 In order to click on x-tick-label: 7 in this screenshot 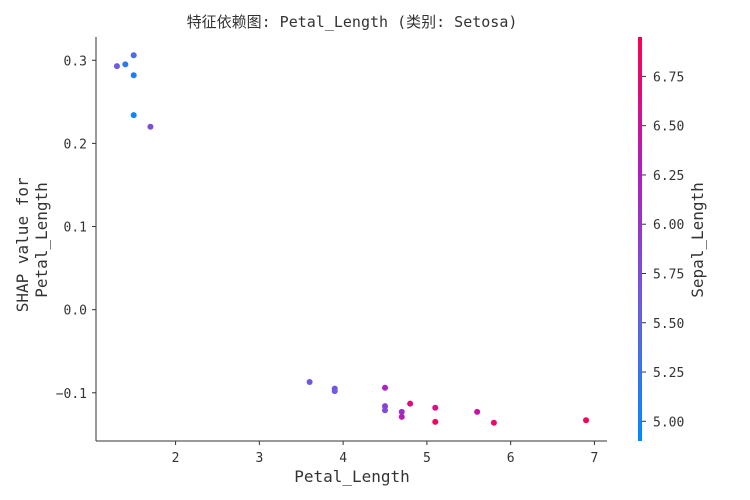, I will do `click(595, 458)`.